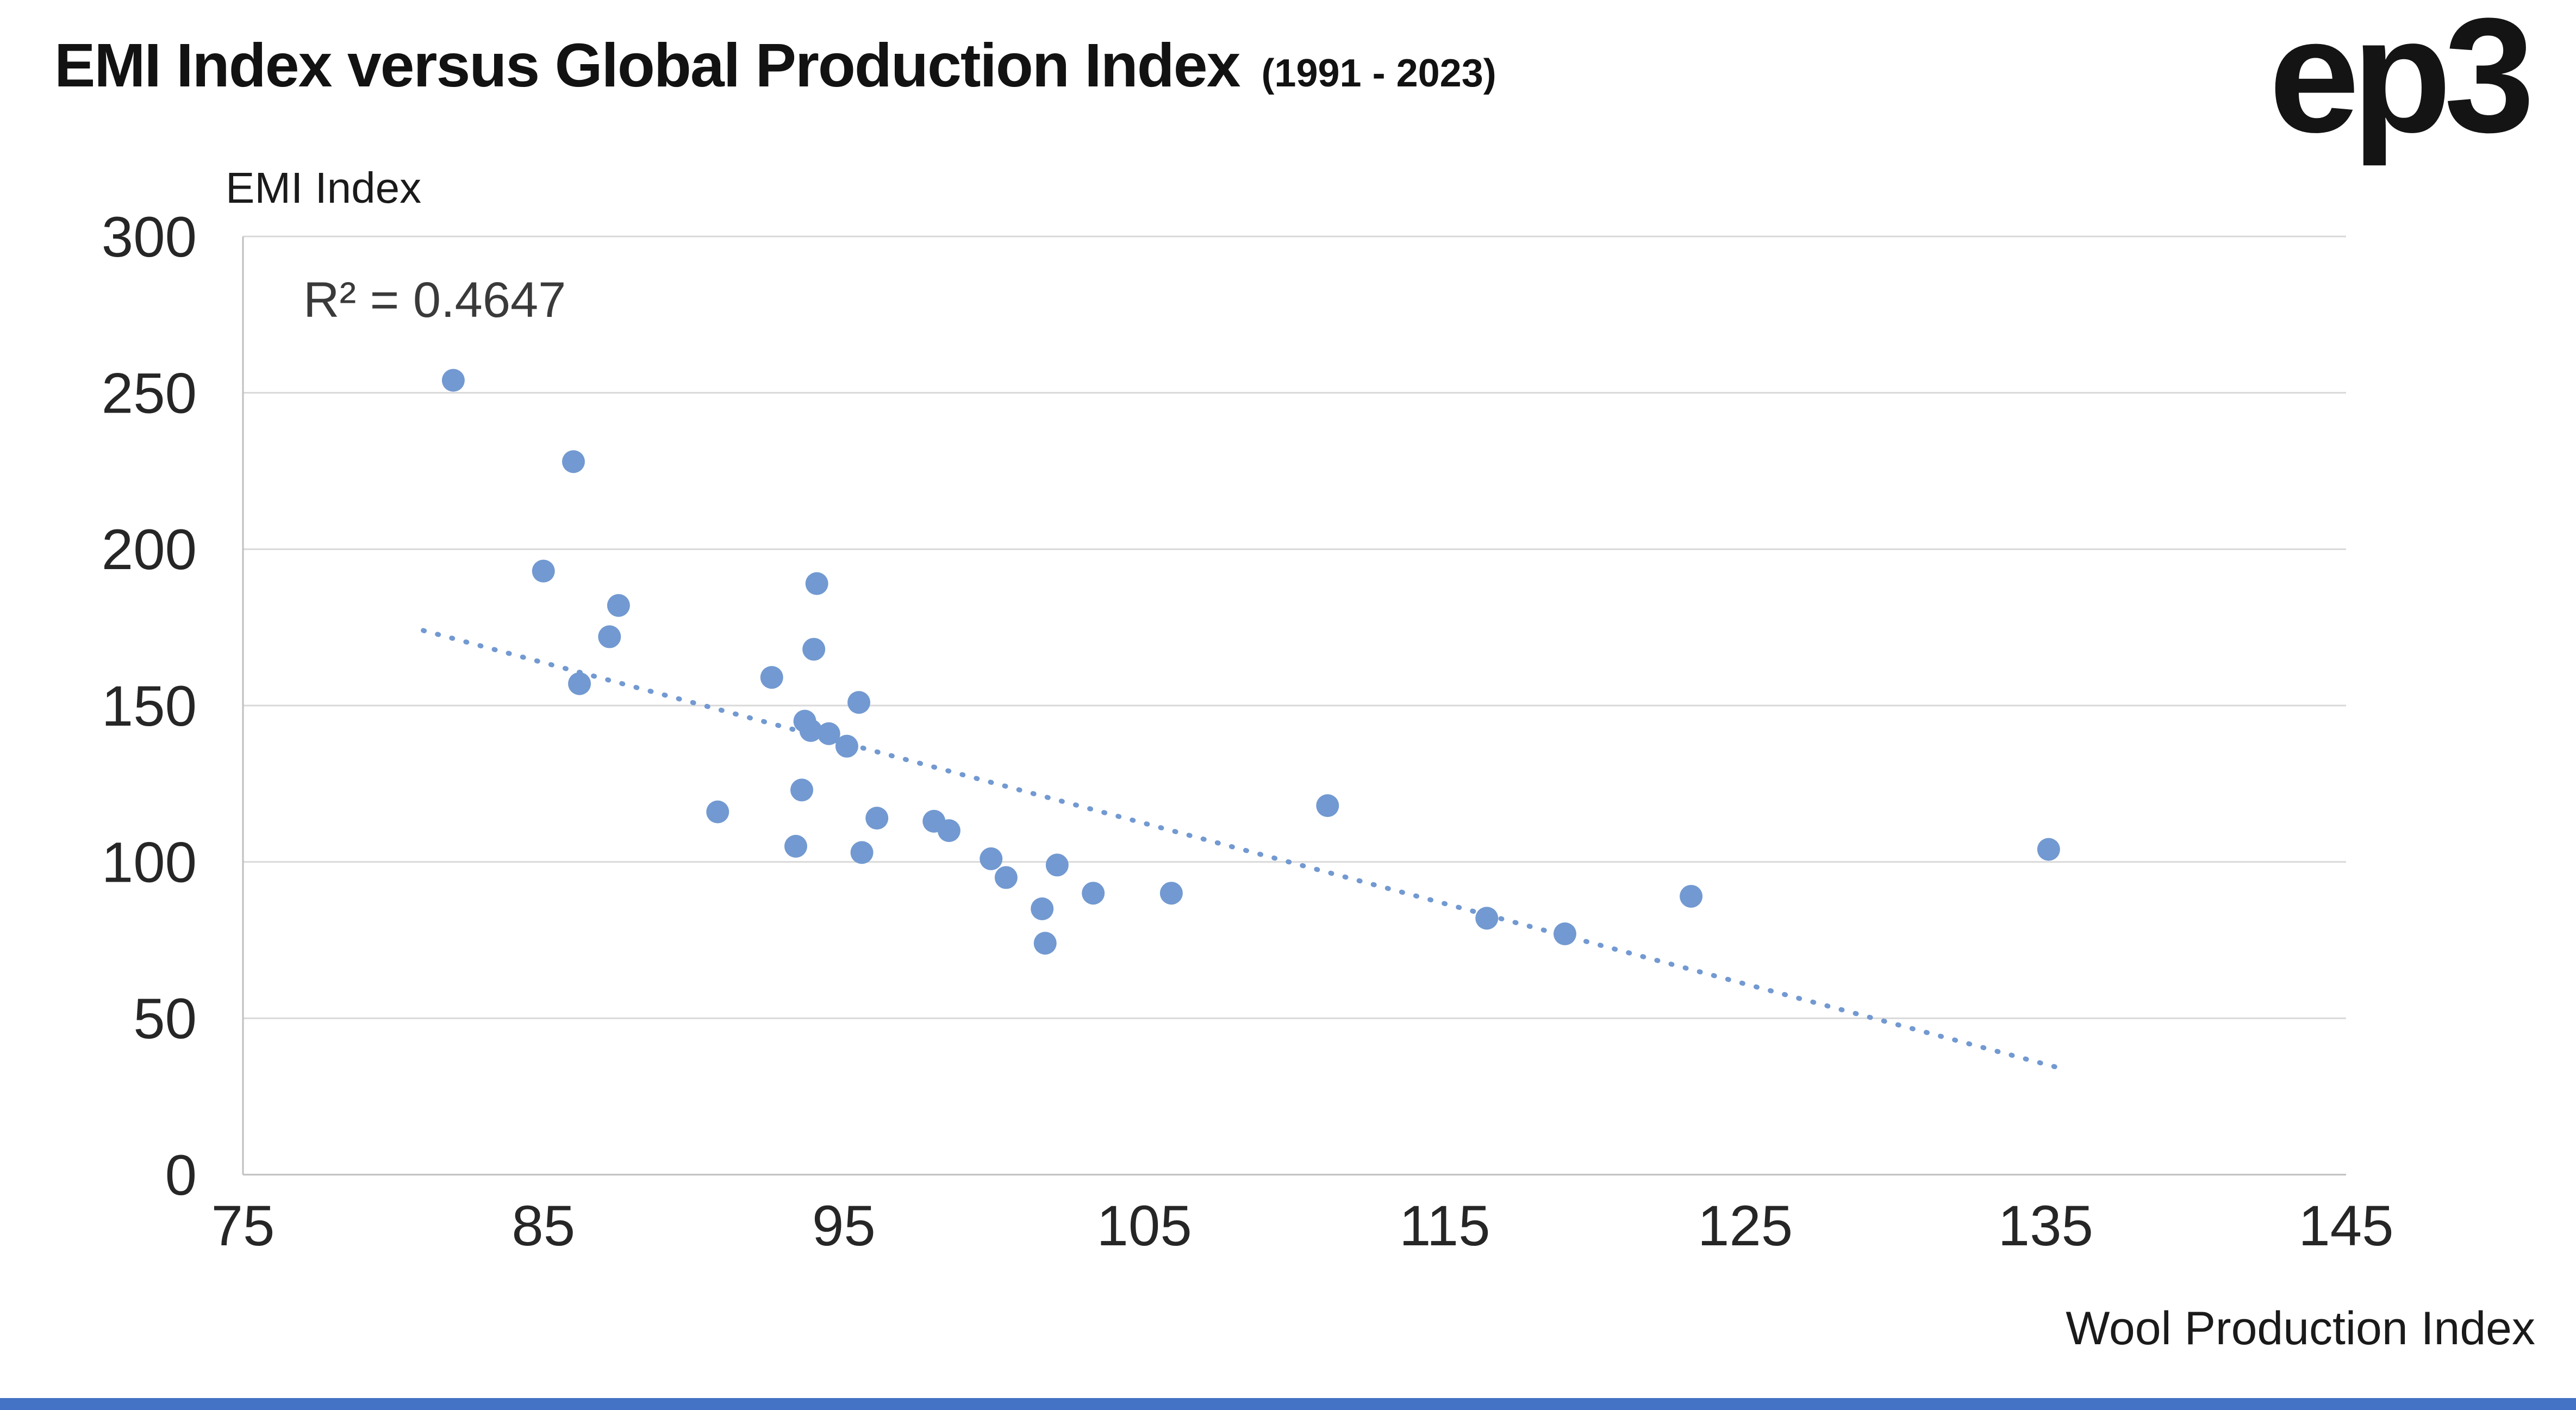 The height and width of the screenshot is (1410, 2576). What do you see at coordinates (434, 300) in the screenshot?
I see `r-squared-annotation: R² = 0.4647` at bounding box center [434, 300].